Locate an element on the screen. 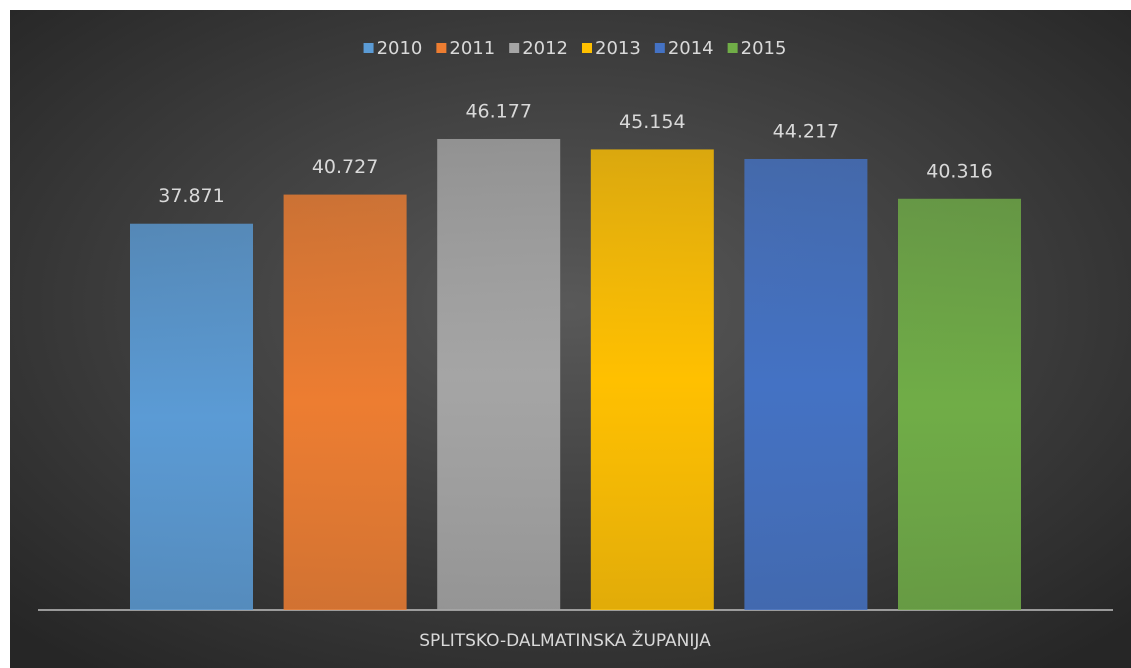 This screenshot has height=668, width=1131. data-label: 44.217 is located at coordinates (806, 131).